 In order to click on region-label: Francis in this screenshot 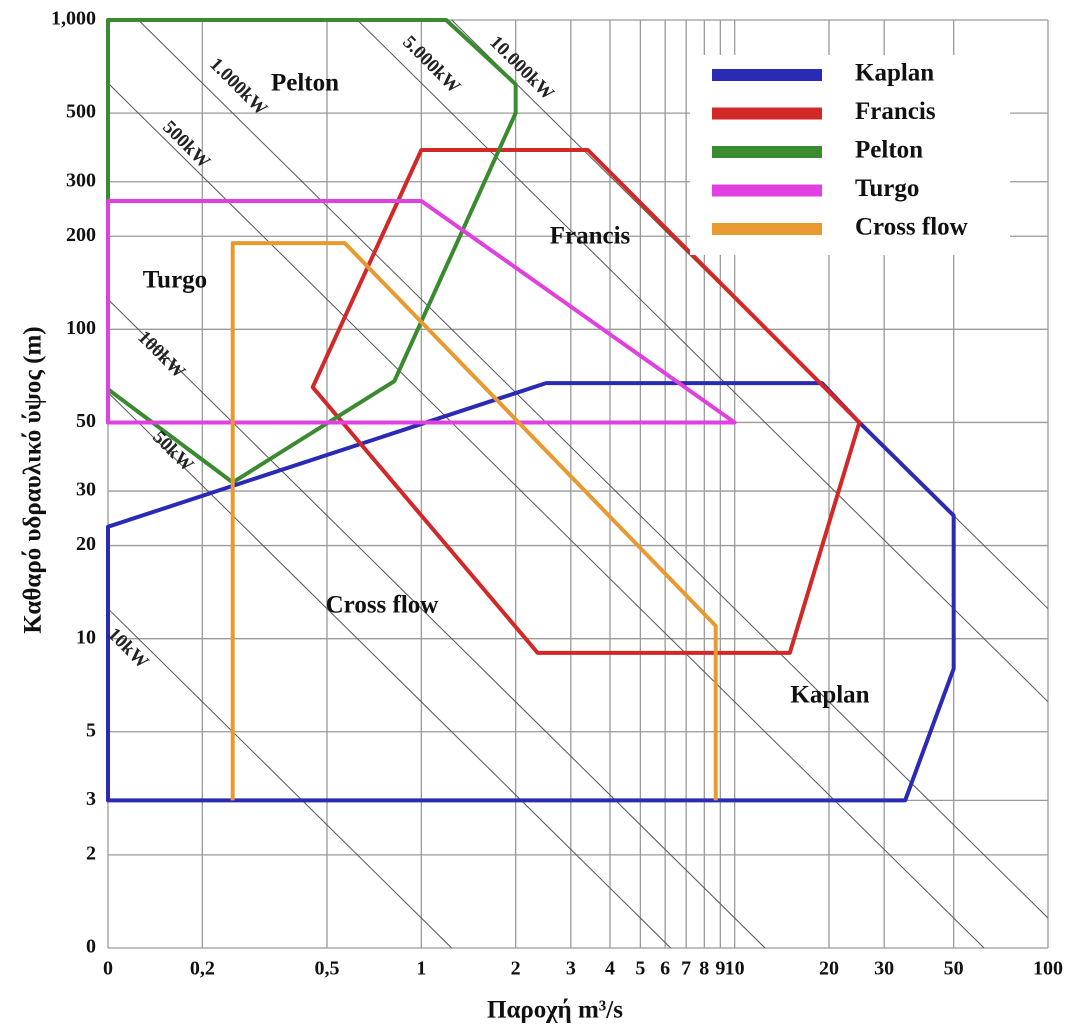, I will do `click(590, 236)`.